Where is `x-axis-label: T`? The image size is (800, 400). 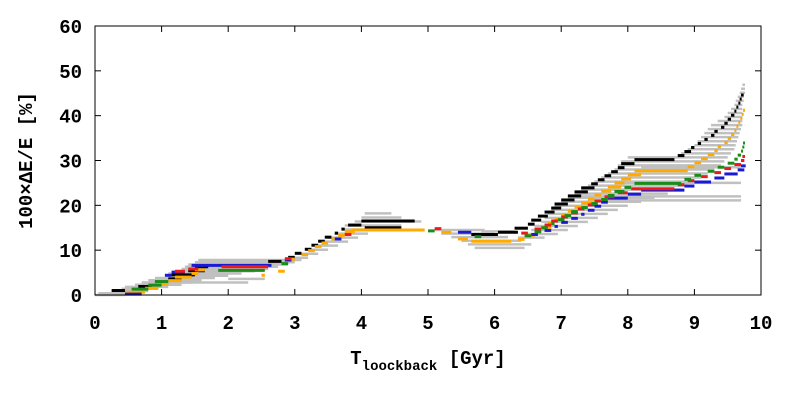 x-axis-label: T is located at coordinates (355, 359).